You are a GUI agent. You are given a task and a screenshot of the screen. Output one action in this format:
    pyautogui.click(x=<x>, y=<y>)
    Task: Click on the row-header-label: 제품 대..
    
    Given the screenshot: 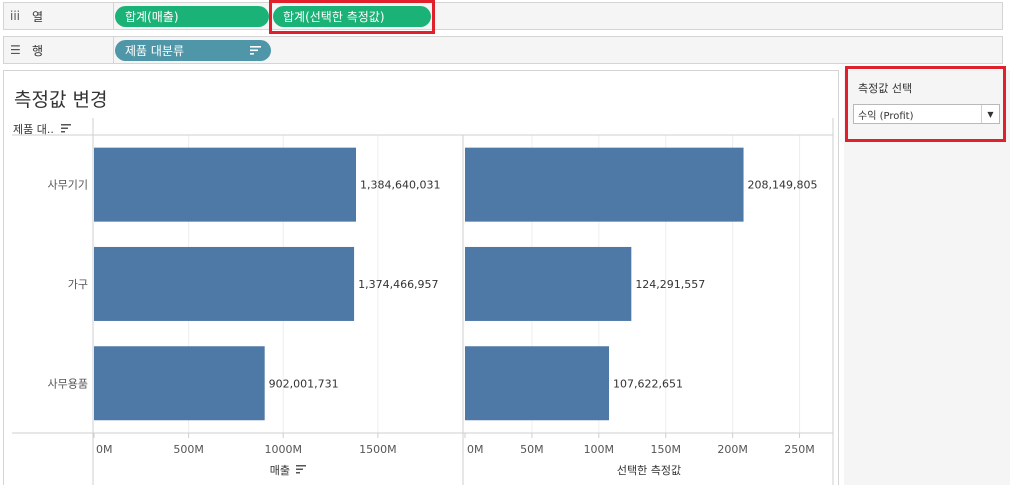 What is the action you would take?
    pyautogui.click(x=33, y=129)
    